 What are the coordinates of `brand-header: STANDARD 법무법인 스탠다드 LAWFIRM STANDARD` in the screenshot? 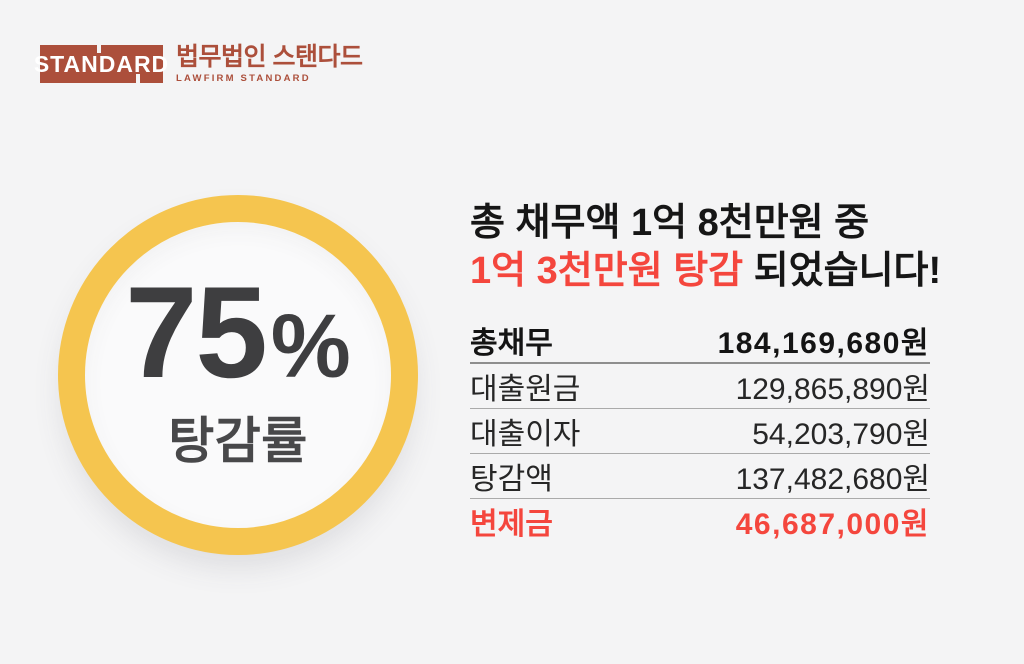 It's located at (198, 64).